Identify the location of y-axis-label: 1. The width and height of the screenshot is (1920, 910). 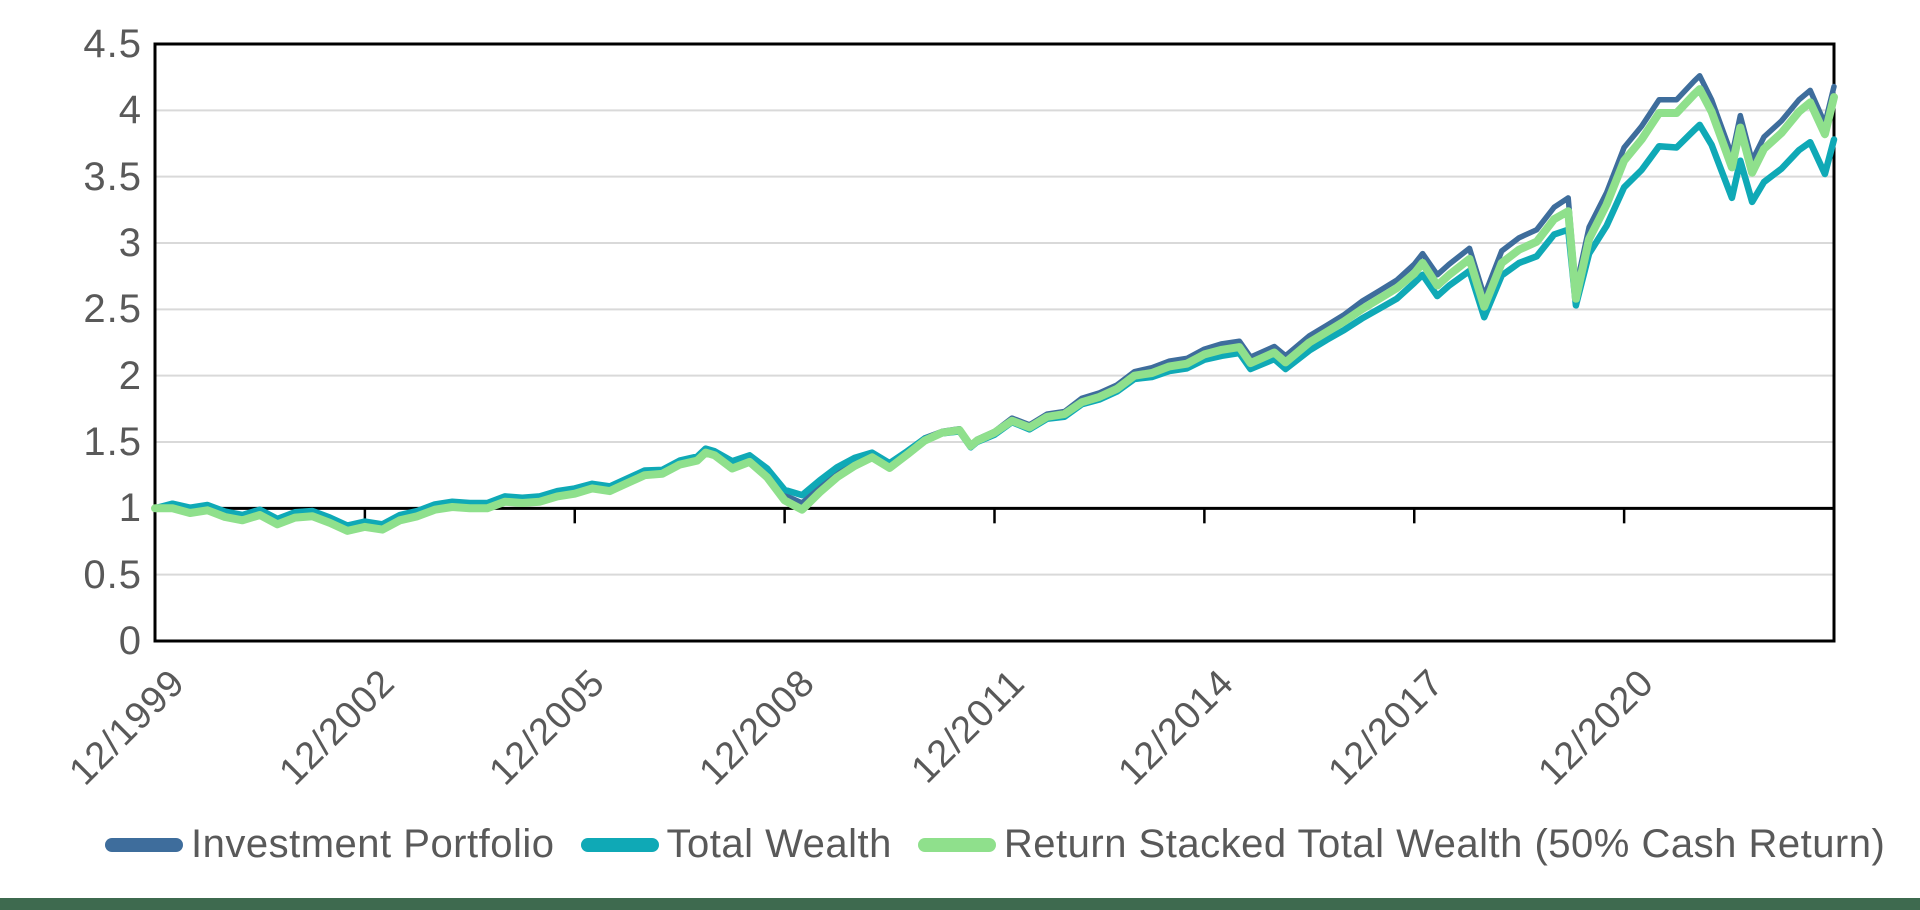
(130, 508).